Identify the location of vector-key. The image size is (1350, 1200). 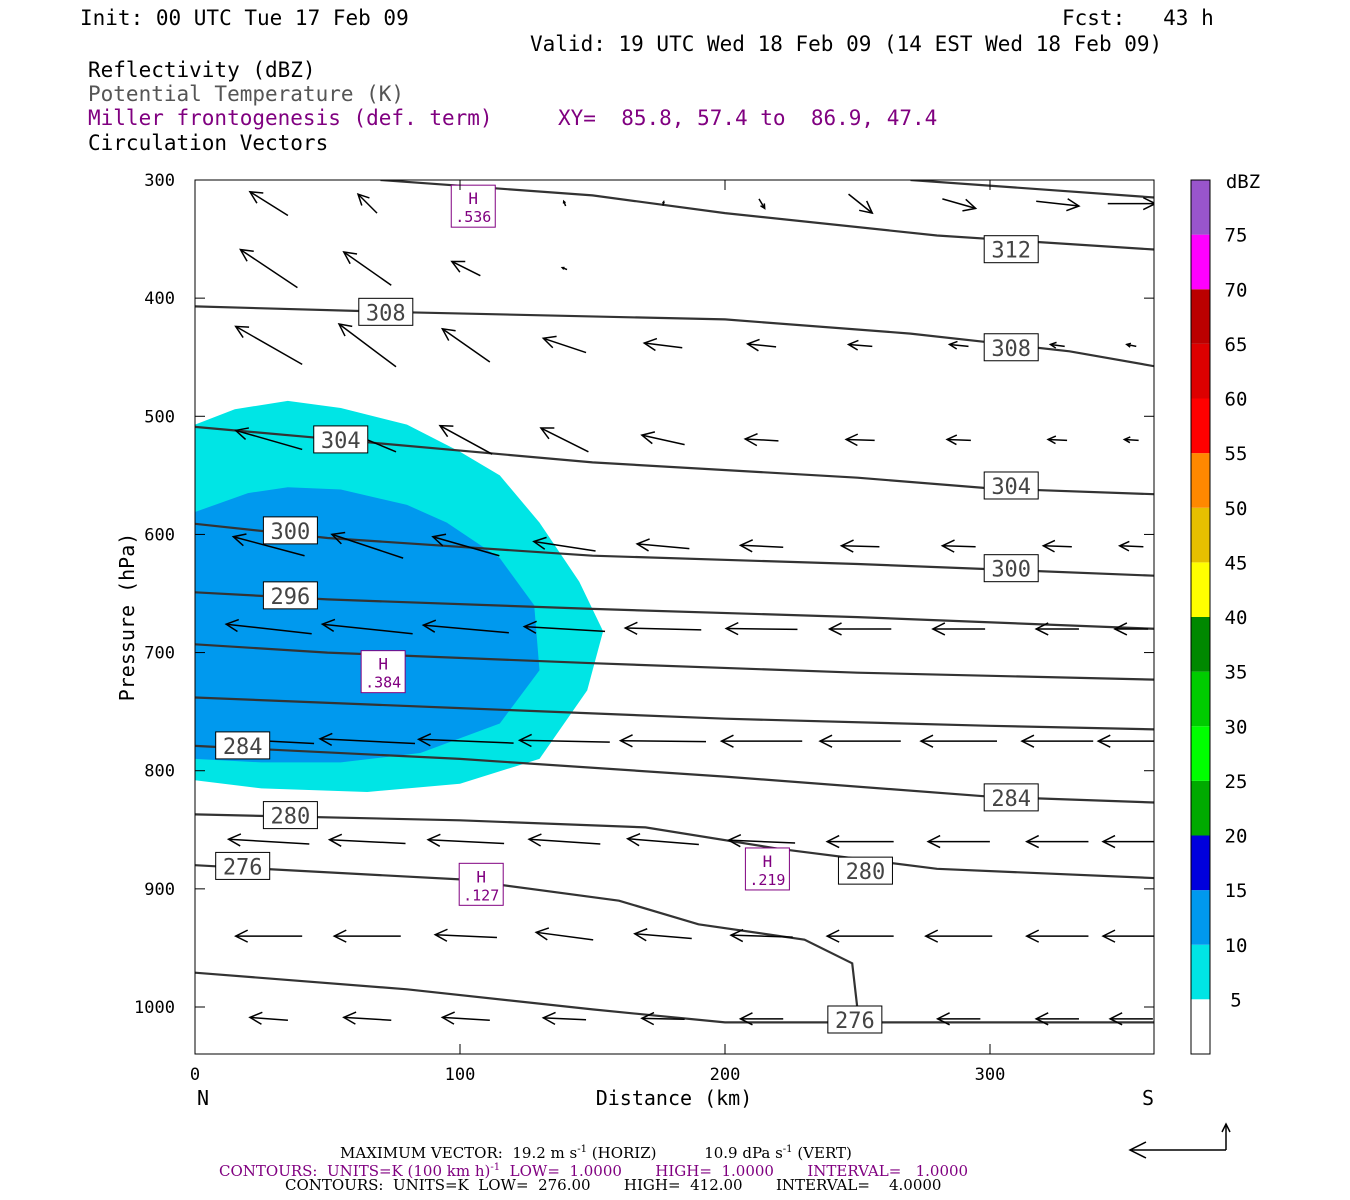
(1179, 1140).